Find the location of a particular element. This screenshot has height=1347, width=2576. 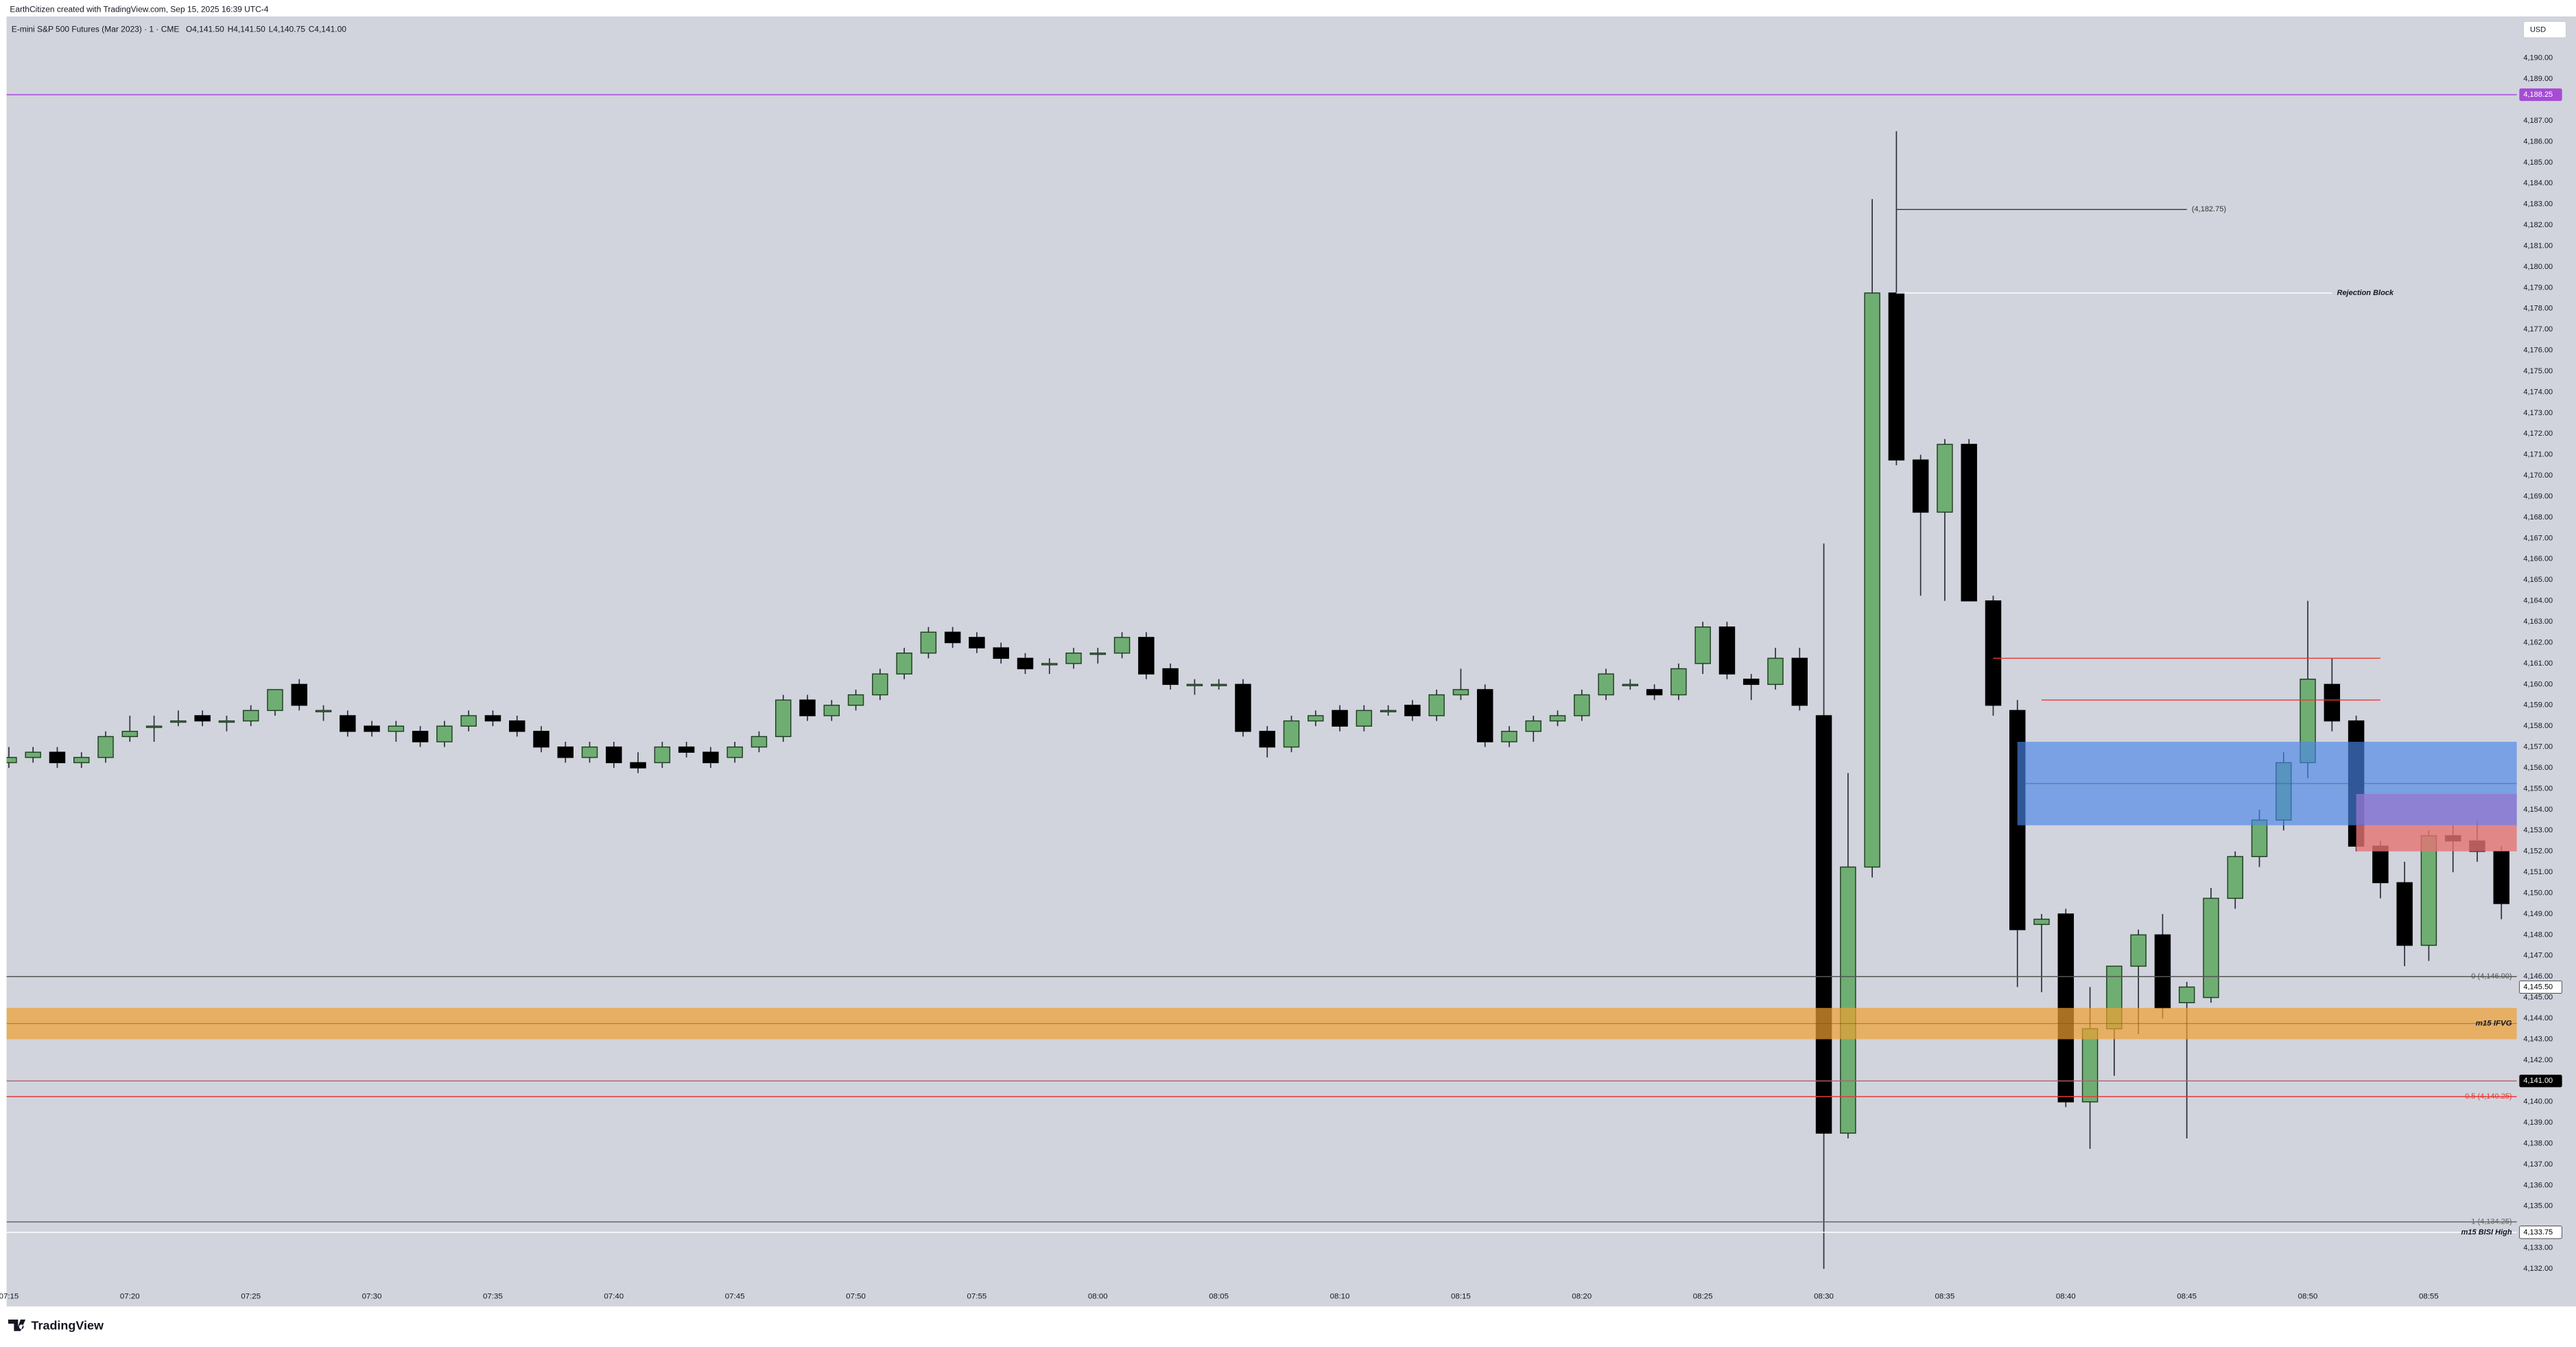

y-tick-label: 4,178.00 is located at coordinates (2538, 309).